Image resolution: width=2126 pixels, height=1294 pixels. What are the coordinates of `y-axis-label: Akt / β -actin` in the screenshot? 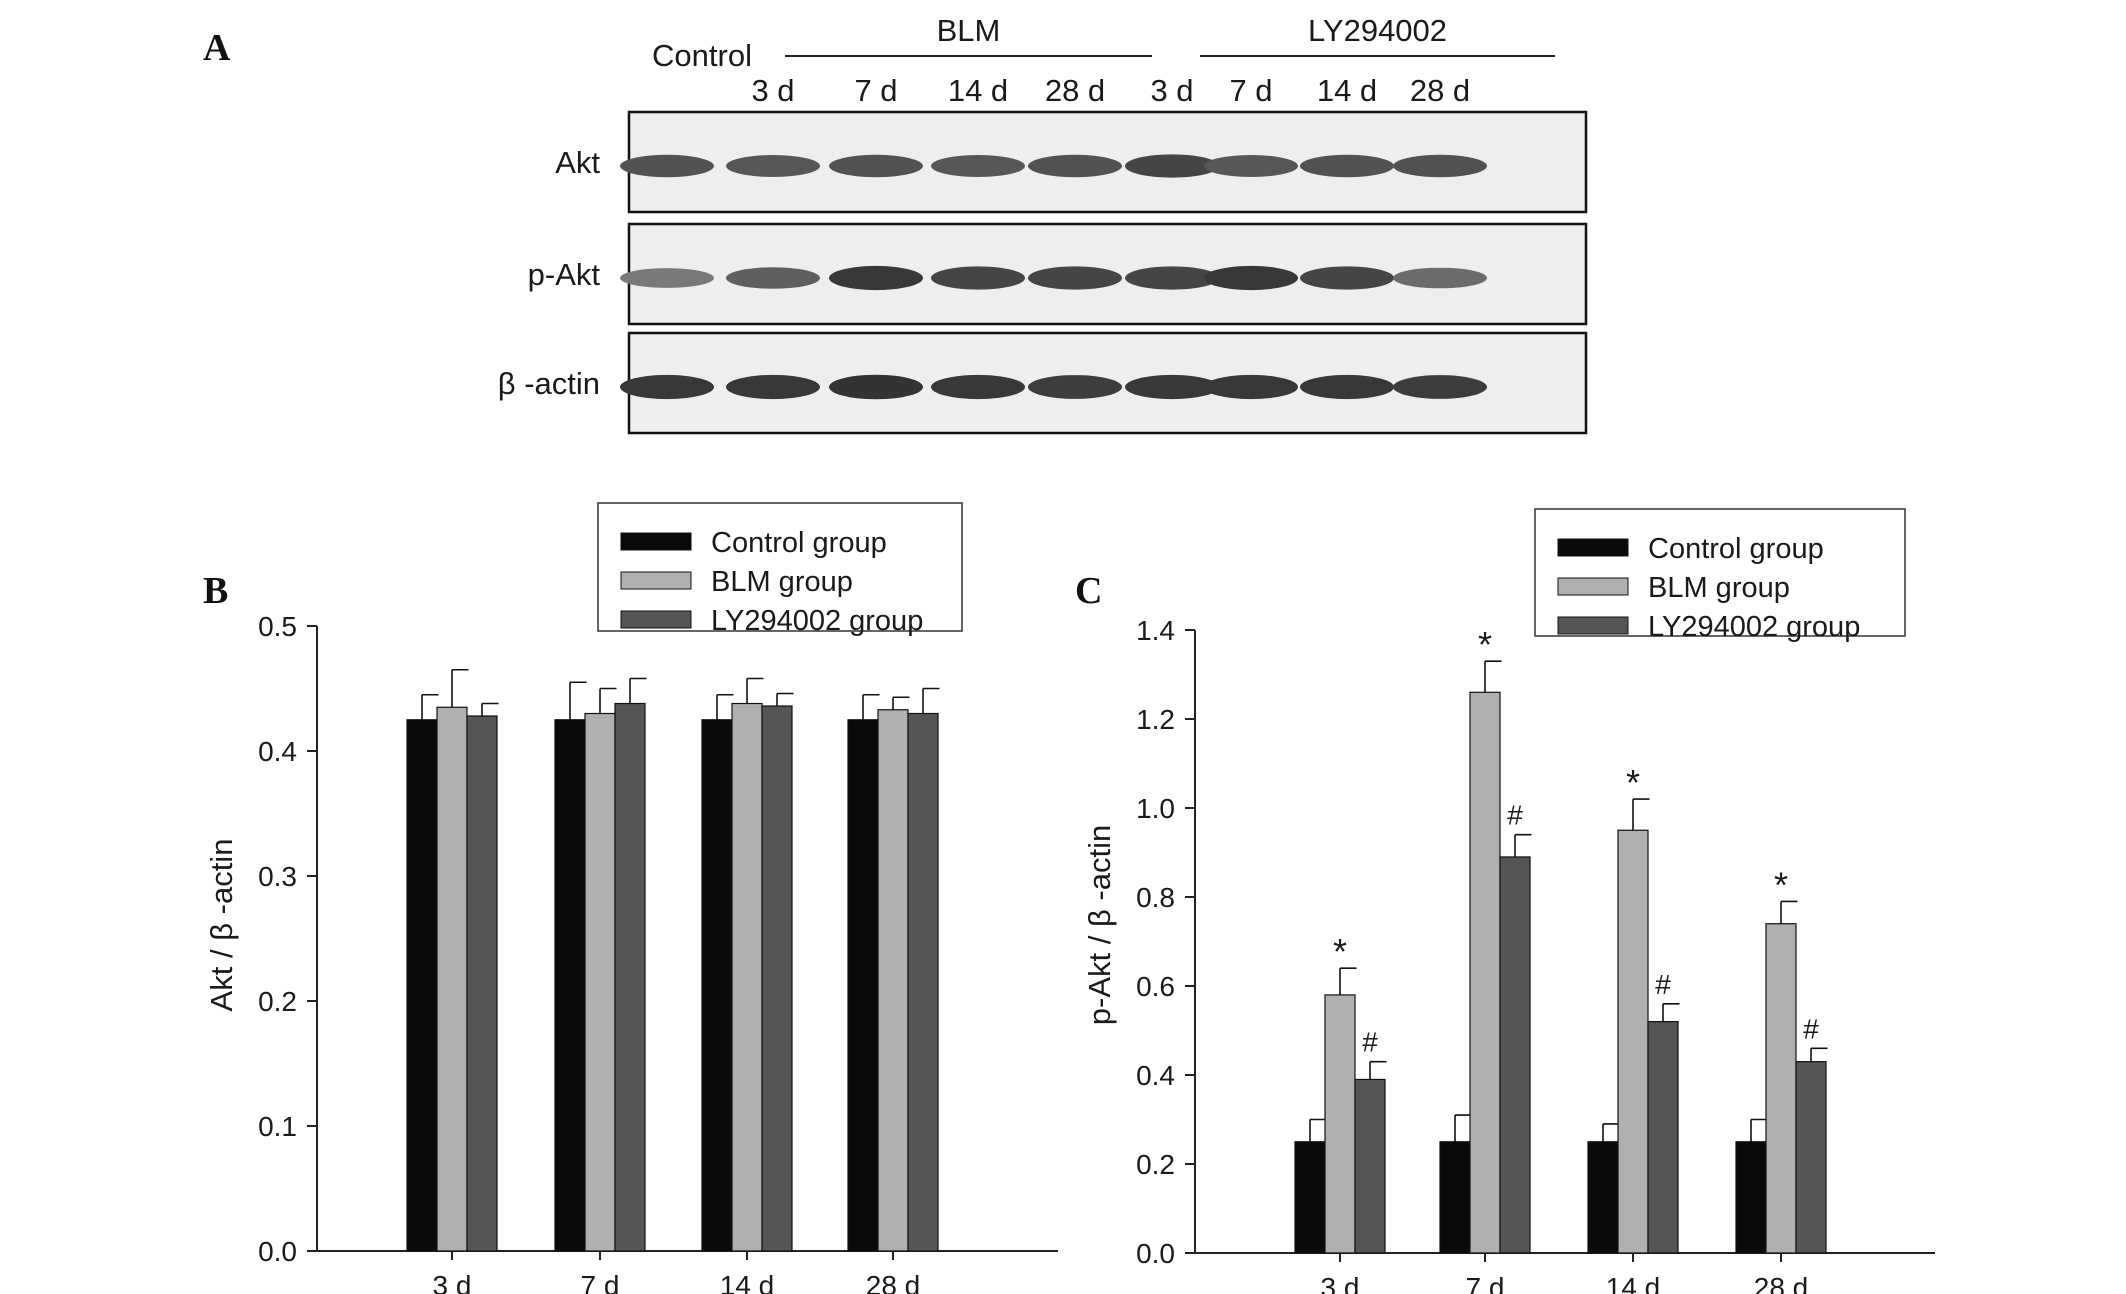 It's located at (221, 925).